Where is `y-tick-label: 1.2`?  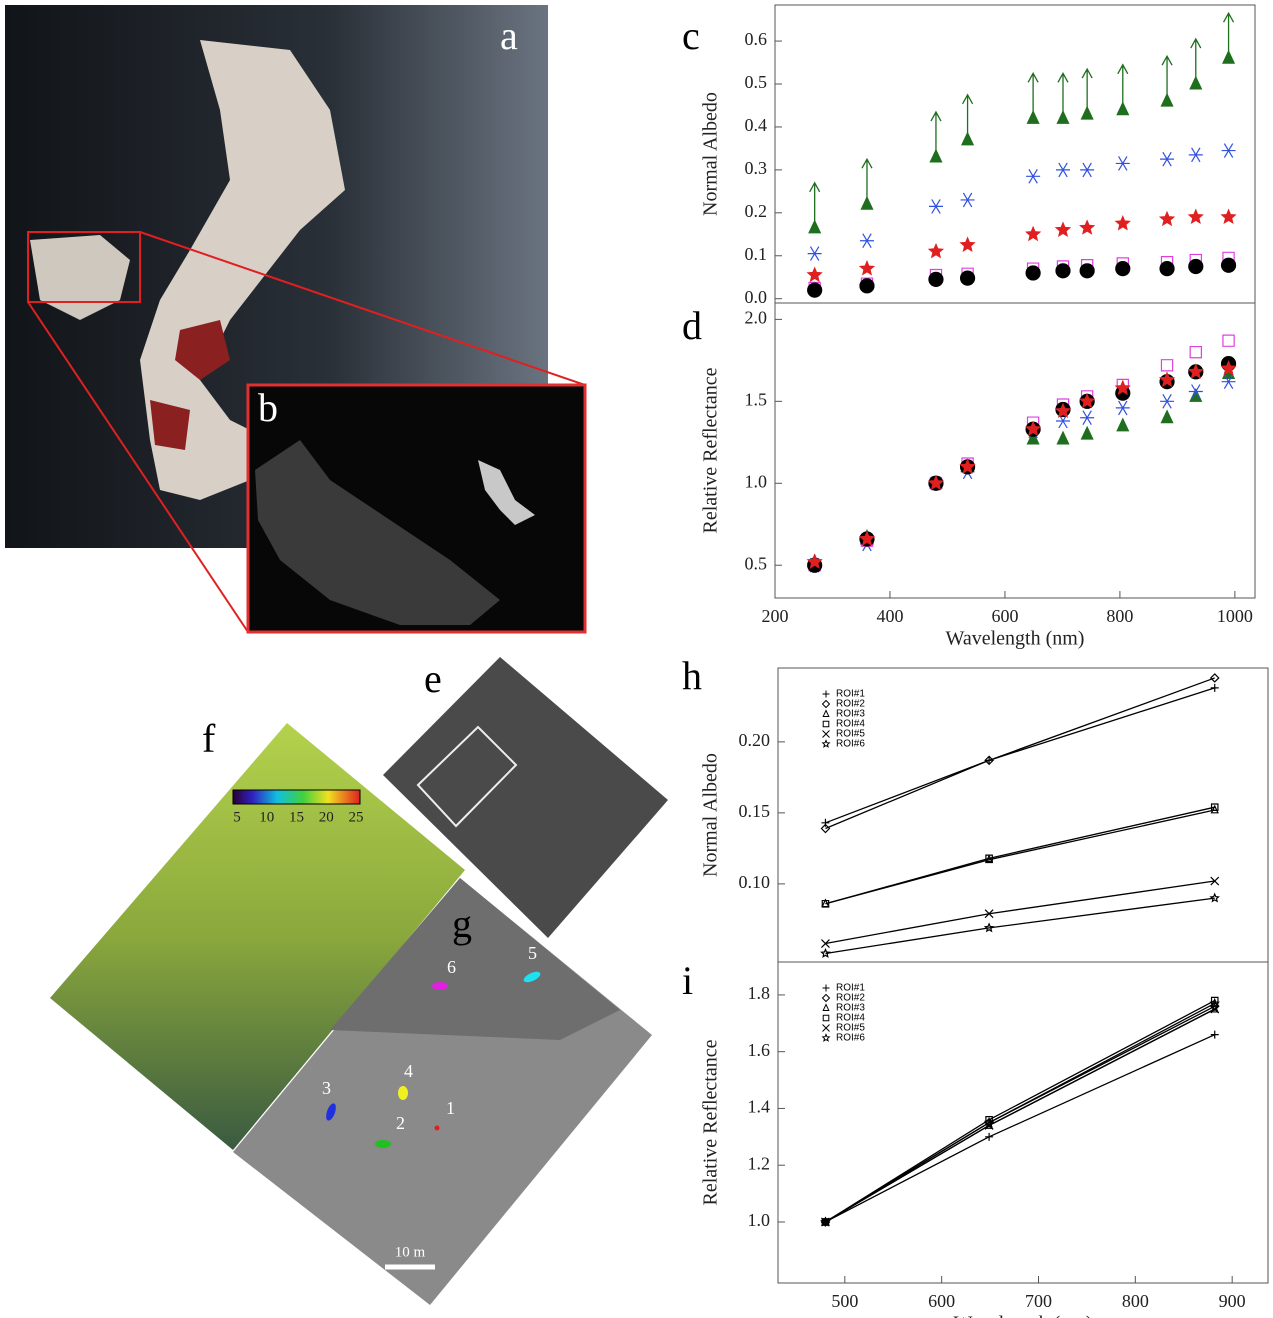 y-tick-label: 1.2 is located at coordinates (759, 1163).